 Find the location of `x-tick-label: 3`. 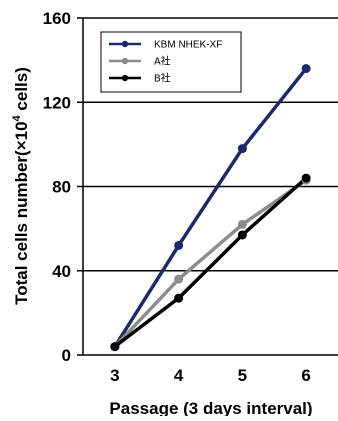

x-tick-label: 3 is located at coordinates (114, 375).